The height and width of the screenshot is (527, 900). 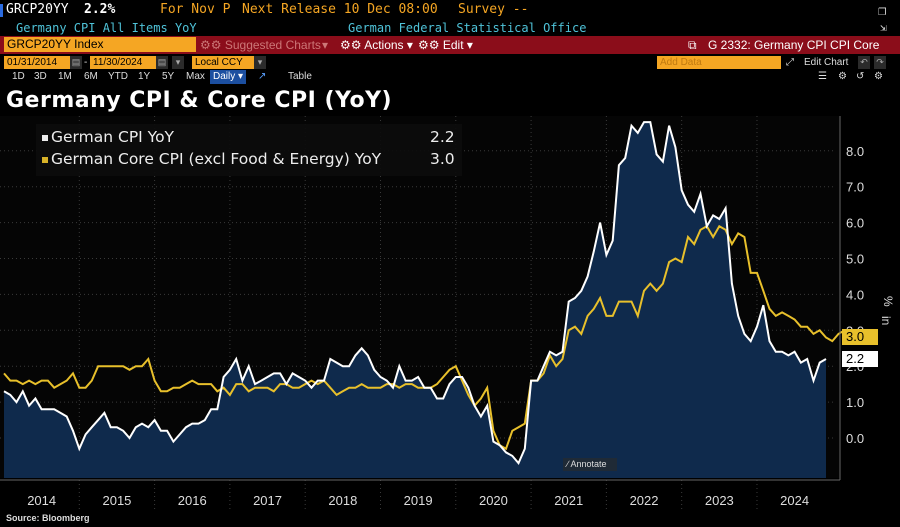 What do you see at coordinates (65, 76) in the screenshot?
I see `period-1m: 1M` at bounding box center [65, 76].